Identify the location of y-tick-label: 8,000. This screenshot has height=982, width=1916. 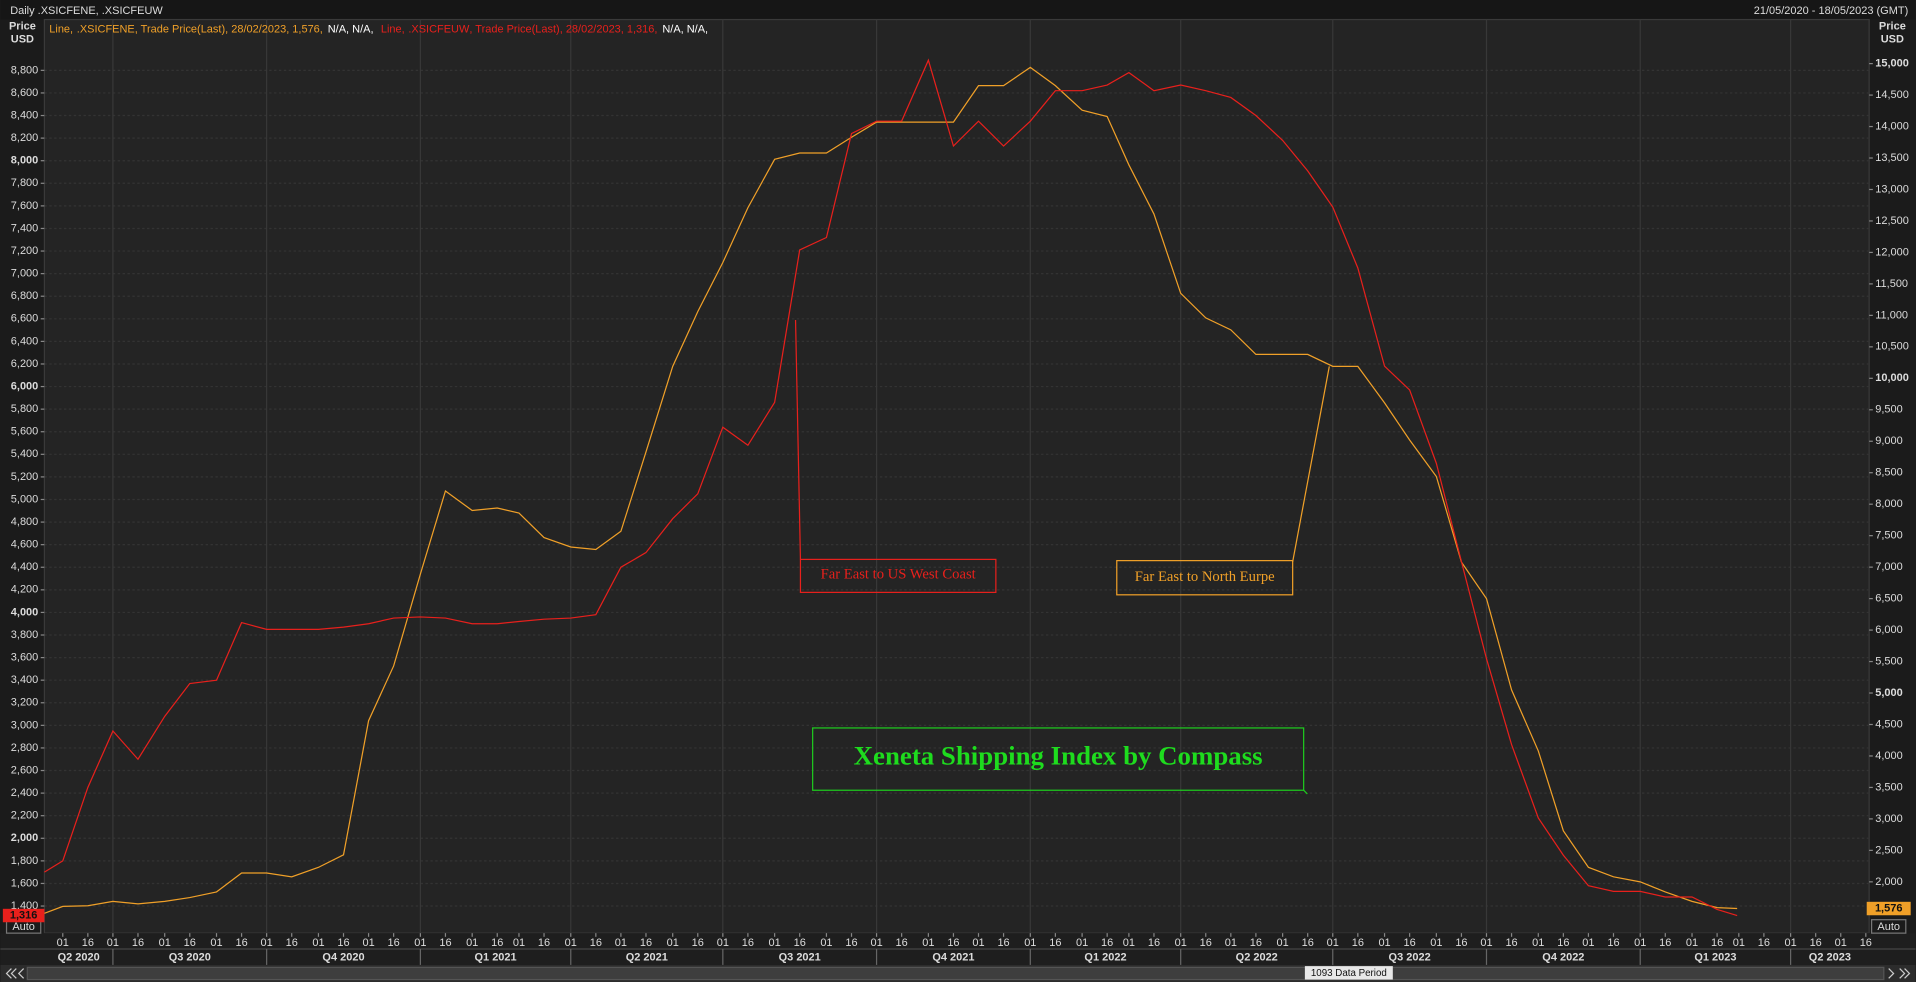
(25, 161).